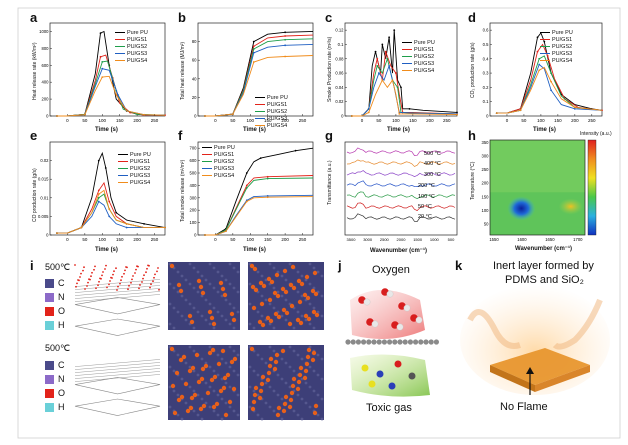 This screenshot has width=628, height=445. What do you see at coordinates (486, 183) in the screenshot?
I see `h-ytick-label: 200` at bounding box center [486, 183].